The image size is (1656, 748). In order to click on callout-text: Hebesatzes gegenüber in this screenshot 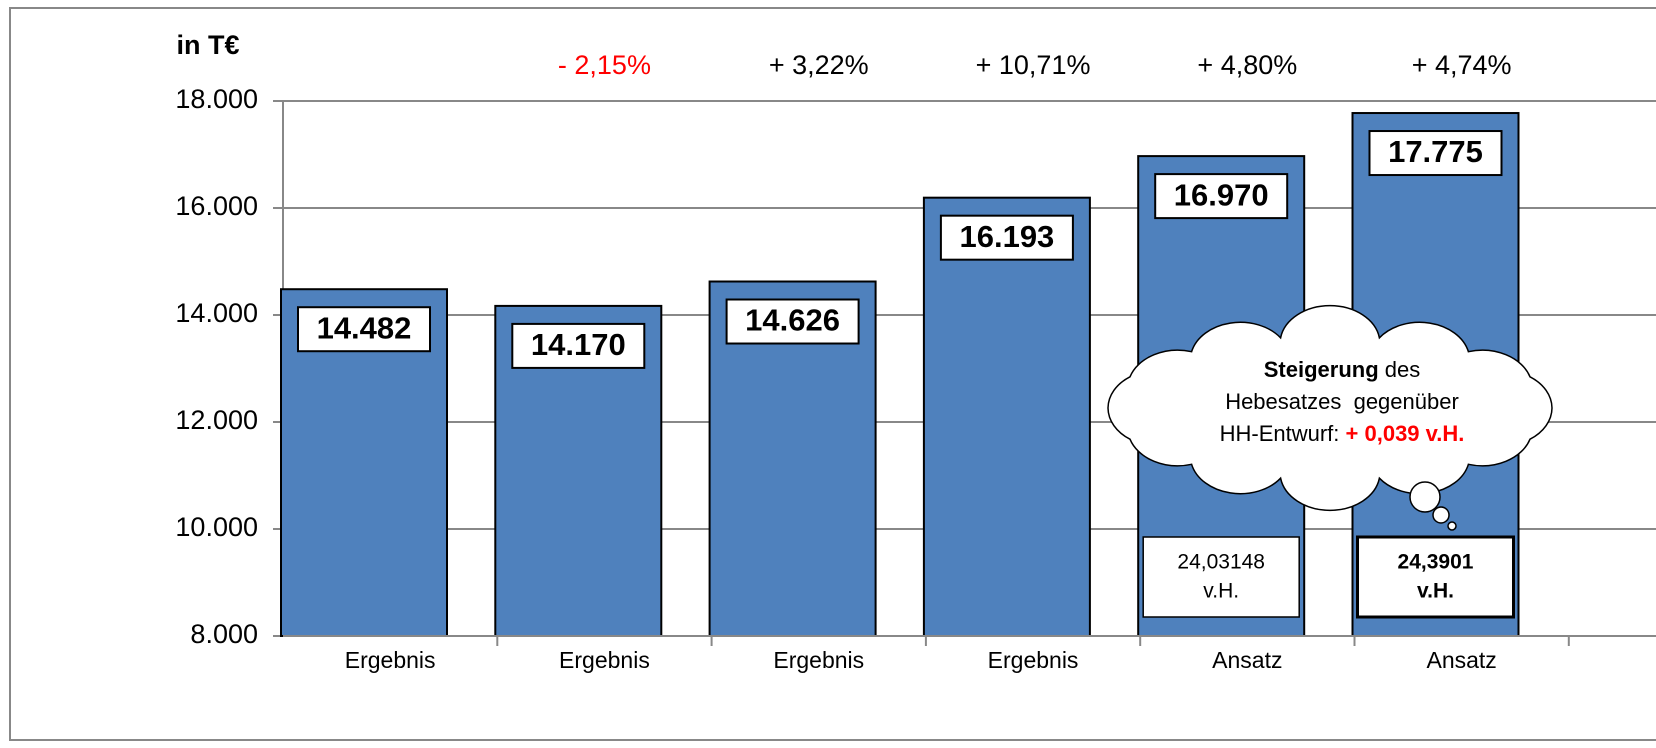, I will do `click(1342, 401)`.